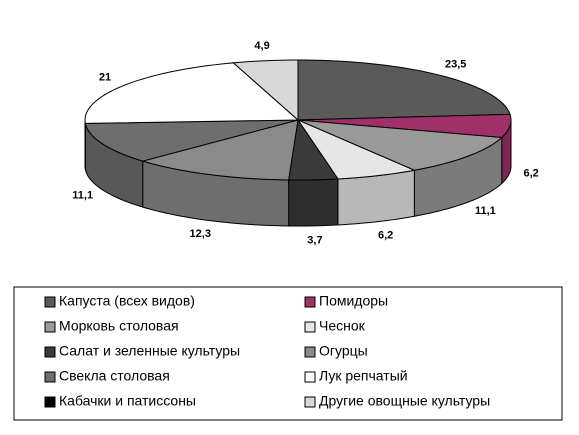 This screenshot has height=435, width=579. What do you see at coordinates (314, 241) in the screenshot?
I see `data-label: 3,7` at bounding box center [314, 241].